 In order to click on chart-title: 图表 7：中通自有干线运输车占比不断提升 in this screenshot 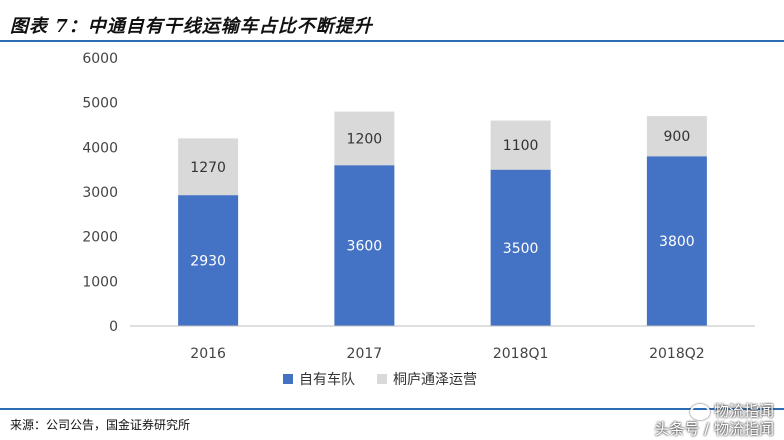, I will do `click(191, 26)`.